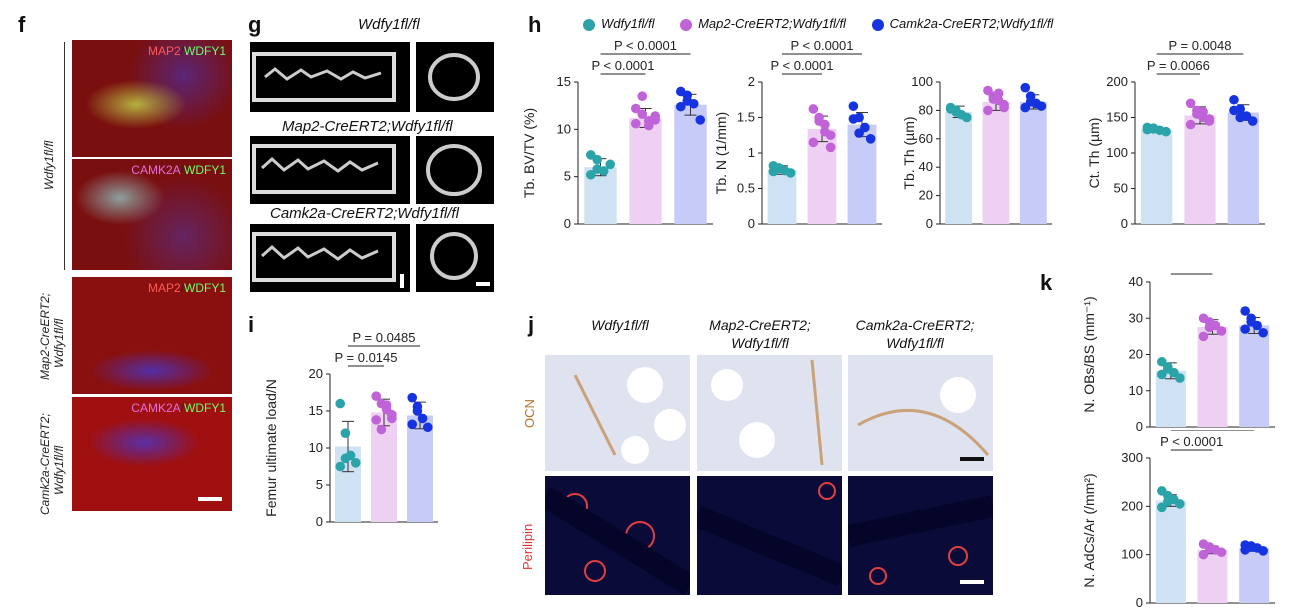  What do you see at coordinates (617, 135) in the screenshot?
I see `chart-tb-bvtv: 0 5 10 15 Tb. BV/TV (%) P < 0.0001 P < 0.0001` at bounding box center [617, 135].